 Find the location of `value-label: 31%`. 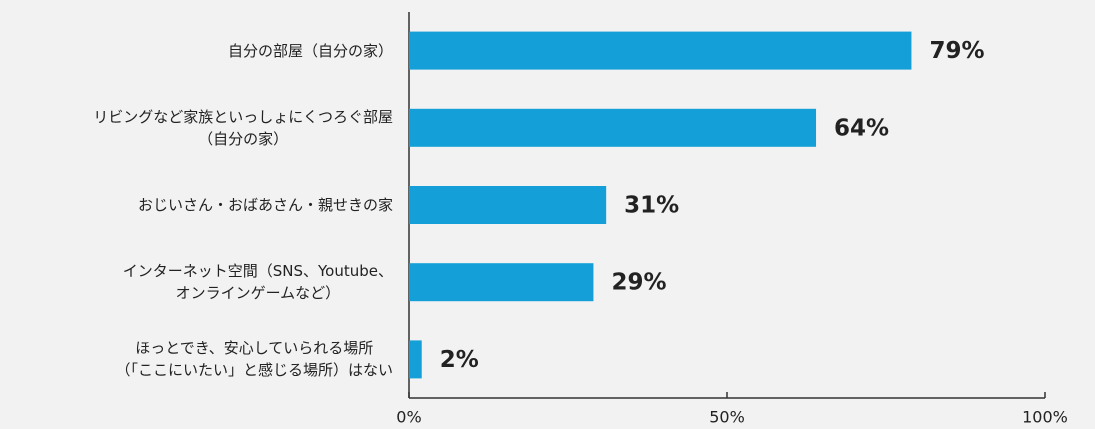

value-label: 31% is located at coordinates (651, 206).